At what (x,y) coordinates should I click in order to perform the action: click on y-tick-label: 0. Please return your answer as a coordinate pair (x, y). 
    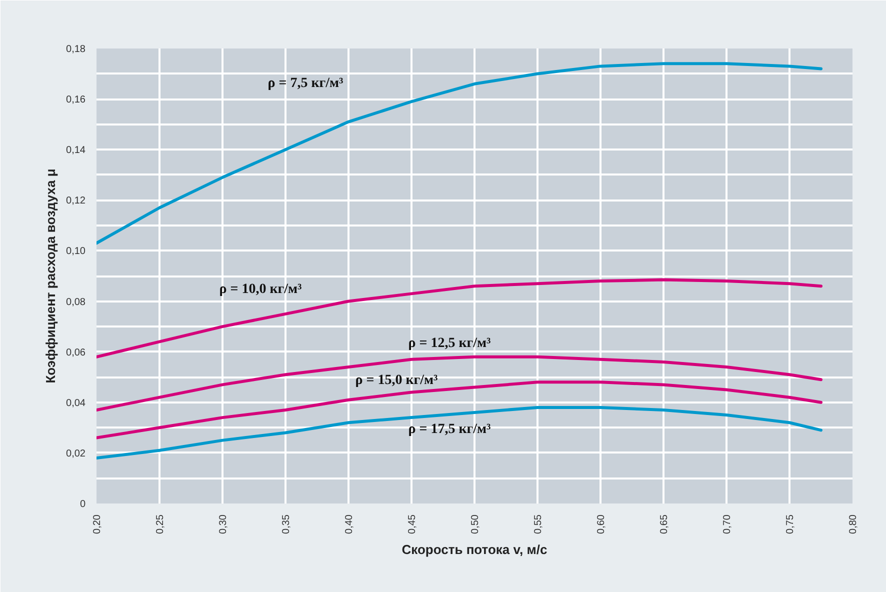
    Looking at the image, I should click on (83, 504).